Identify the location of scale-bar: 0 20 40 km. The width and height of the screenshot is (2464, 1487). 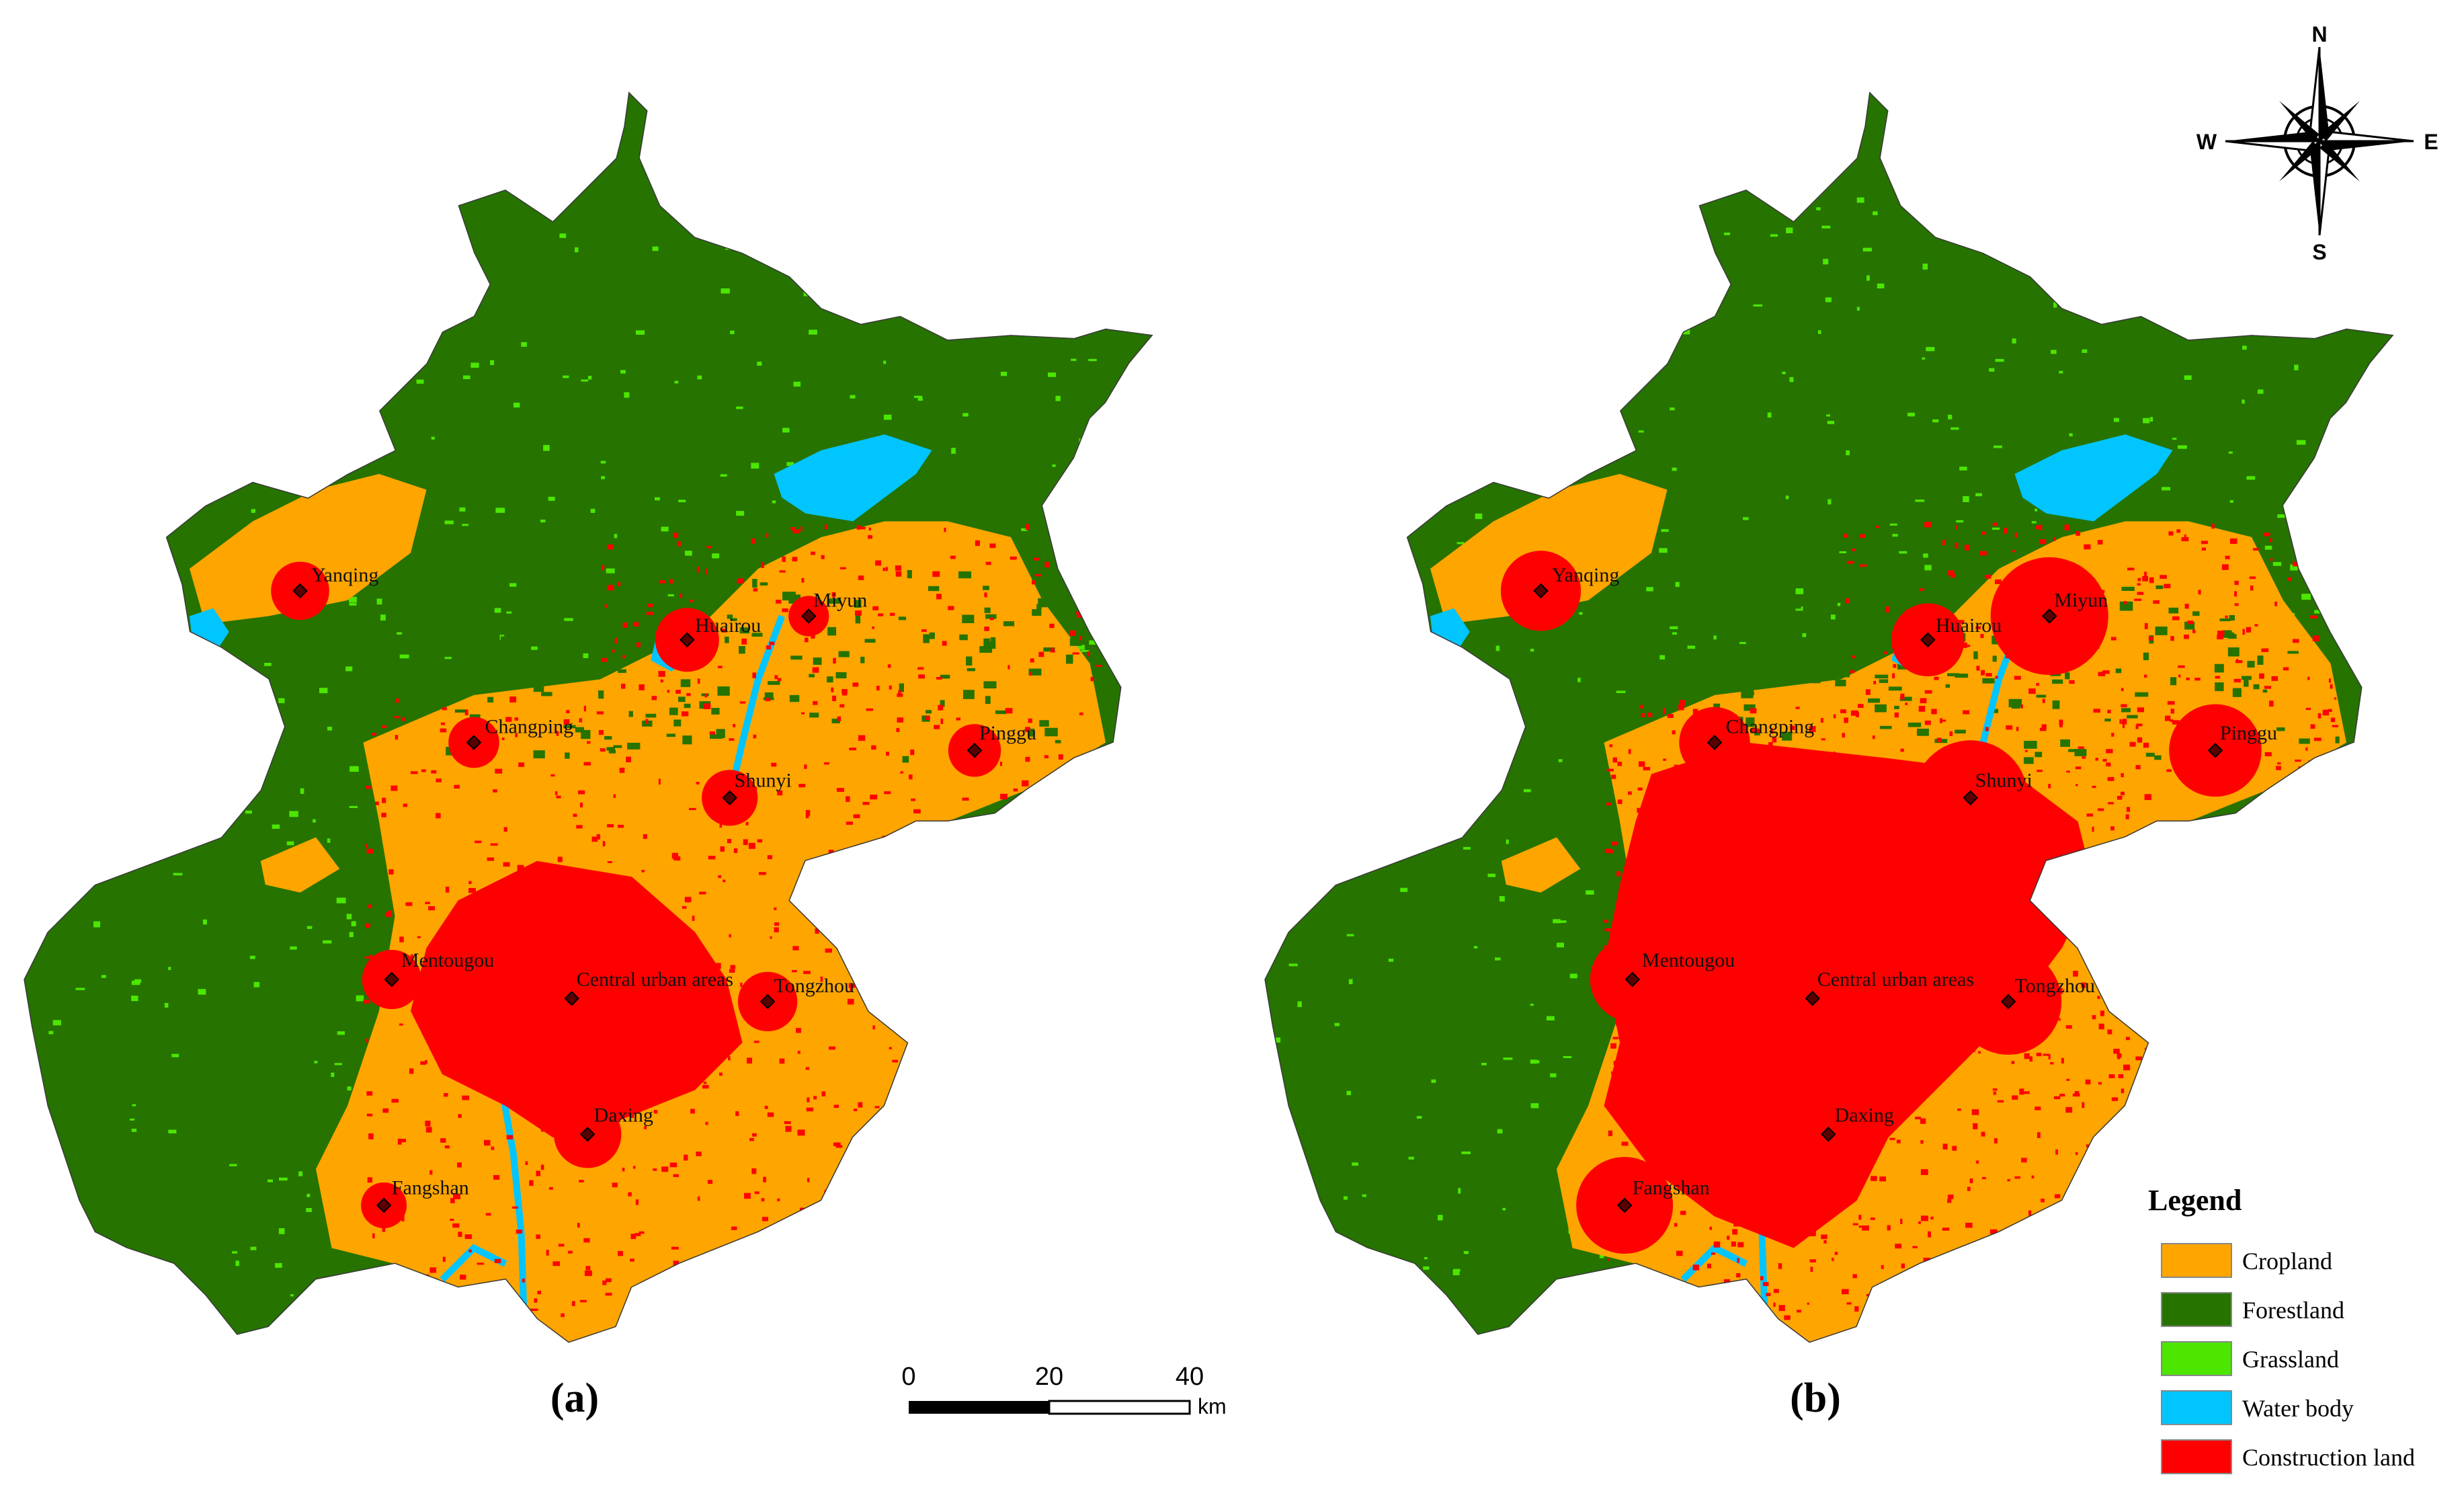
(1063, 1391).